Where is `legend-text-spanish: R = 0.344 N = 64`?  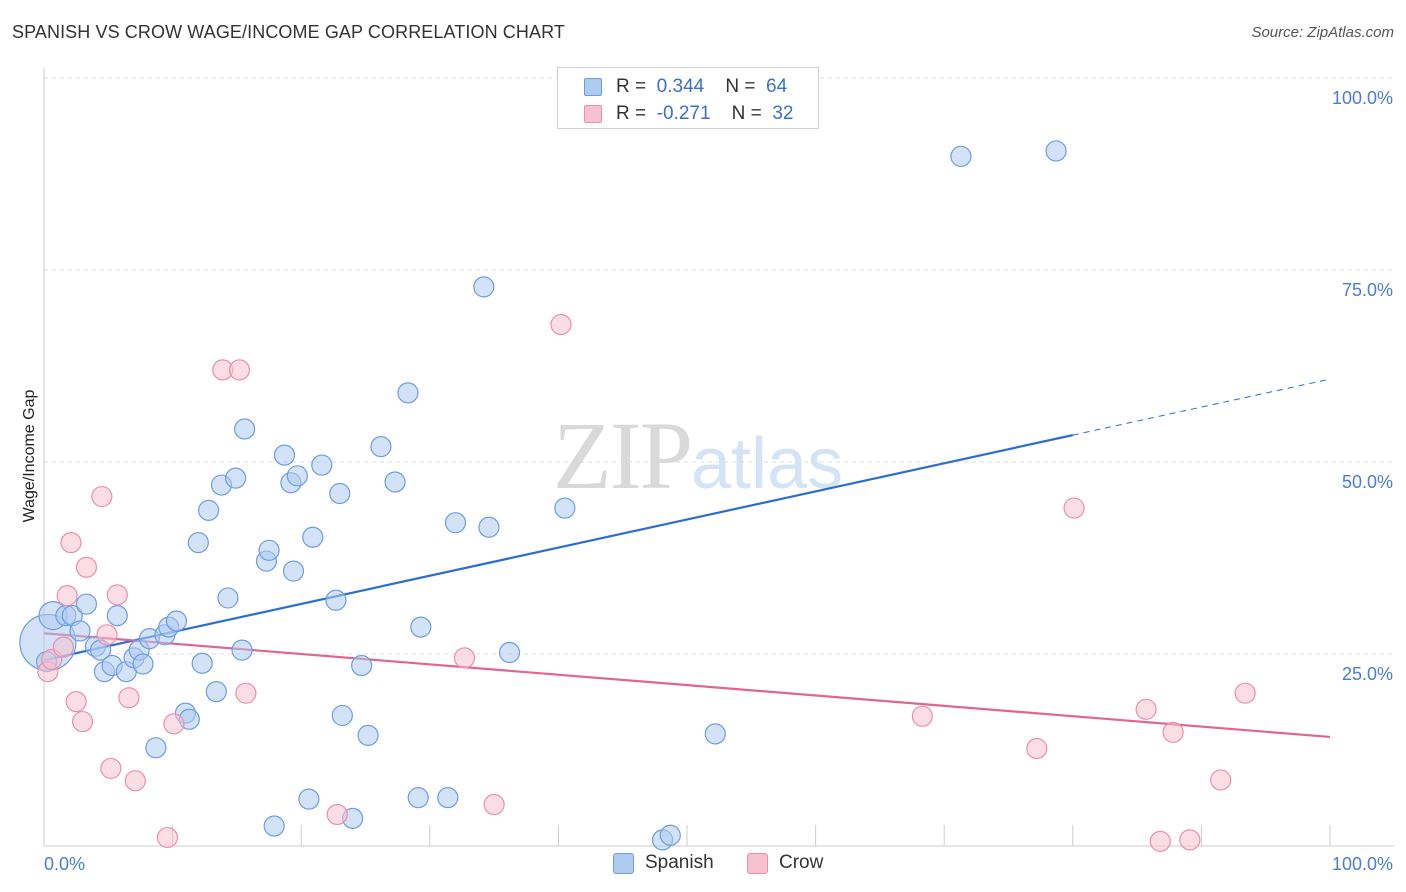 legend-text-spanish: R = 0.344 N = 64 is located at coordinates (701, 87).